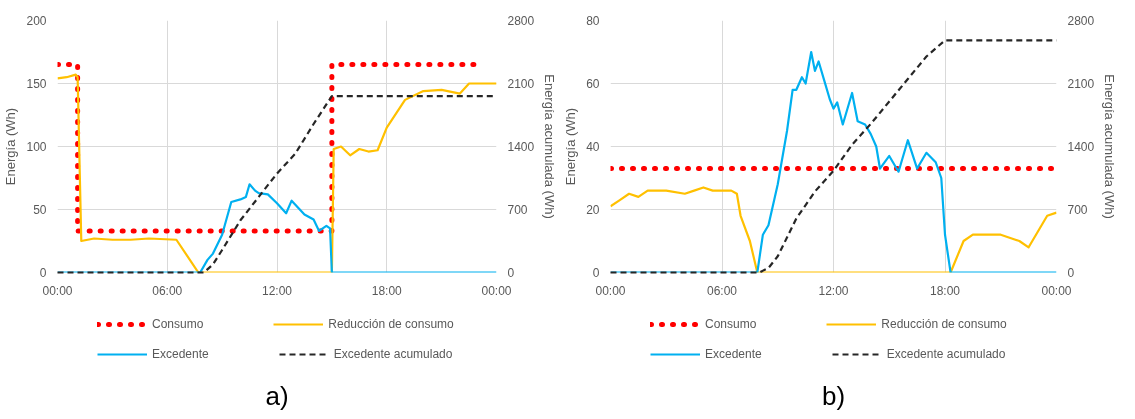  What do you see at coordinates (36, 21) in the screenshot?
I see `y-tick-label: 200` at bounding box center [36, 21].